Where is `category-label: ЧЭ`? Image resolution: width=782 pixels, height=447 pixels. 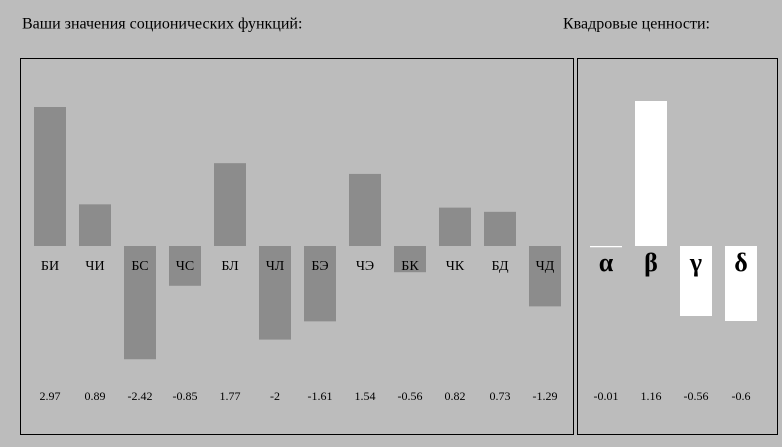
category-label: ЧЭ is located at coordinates (365, 266).